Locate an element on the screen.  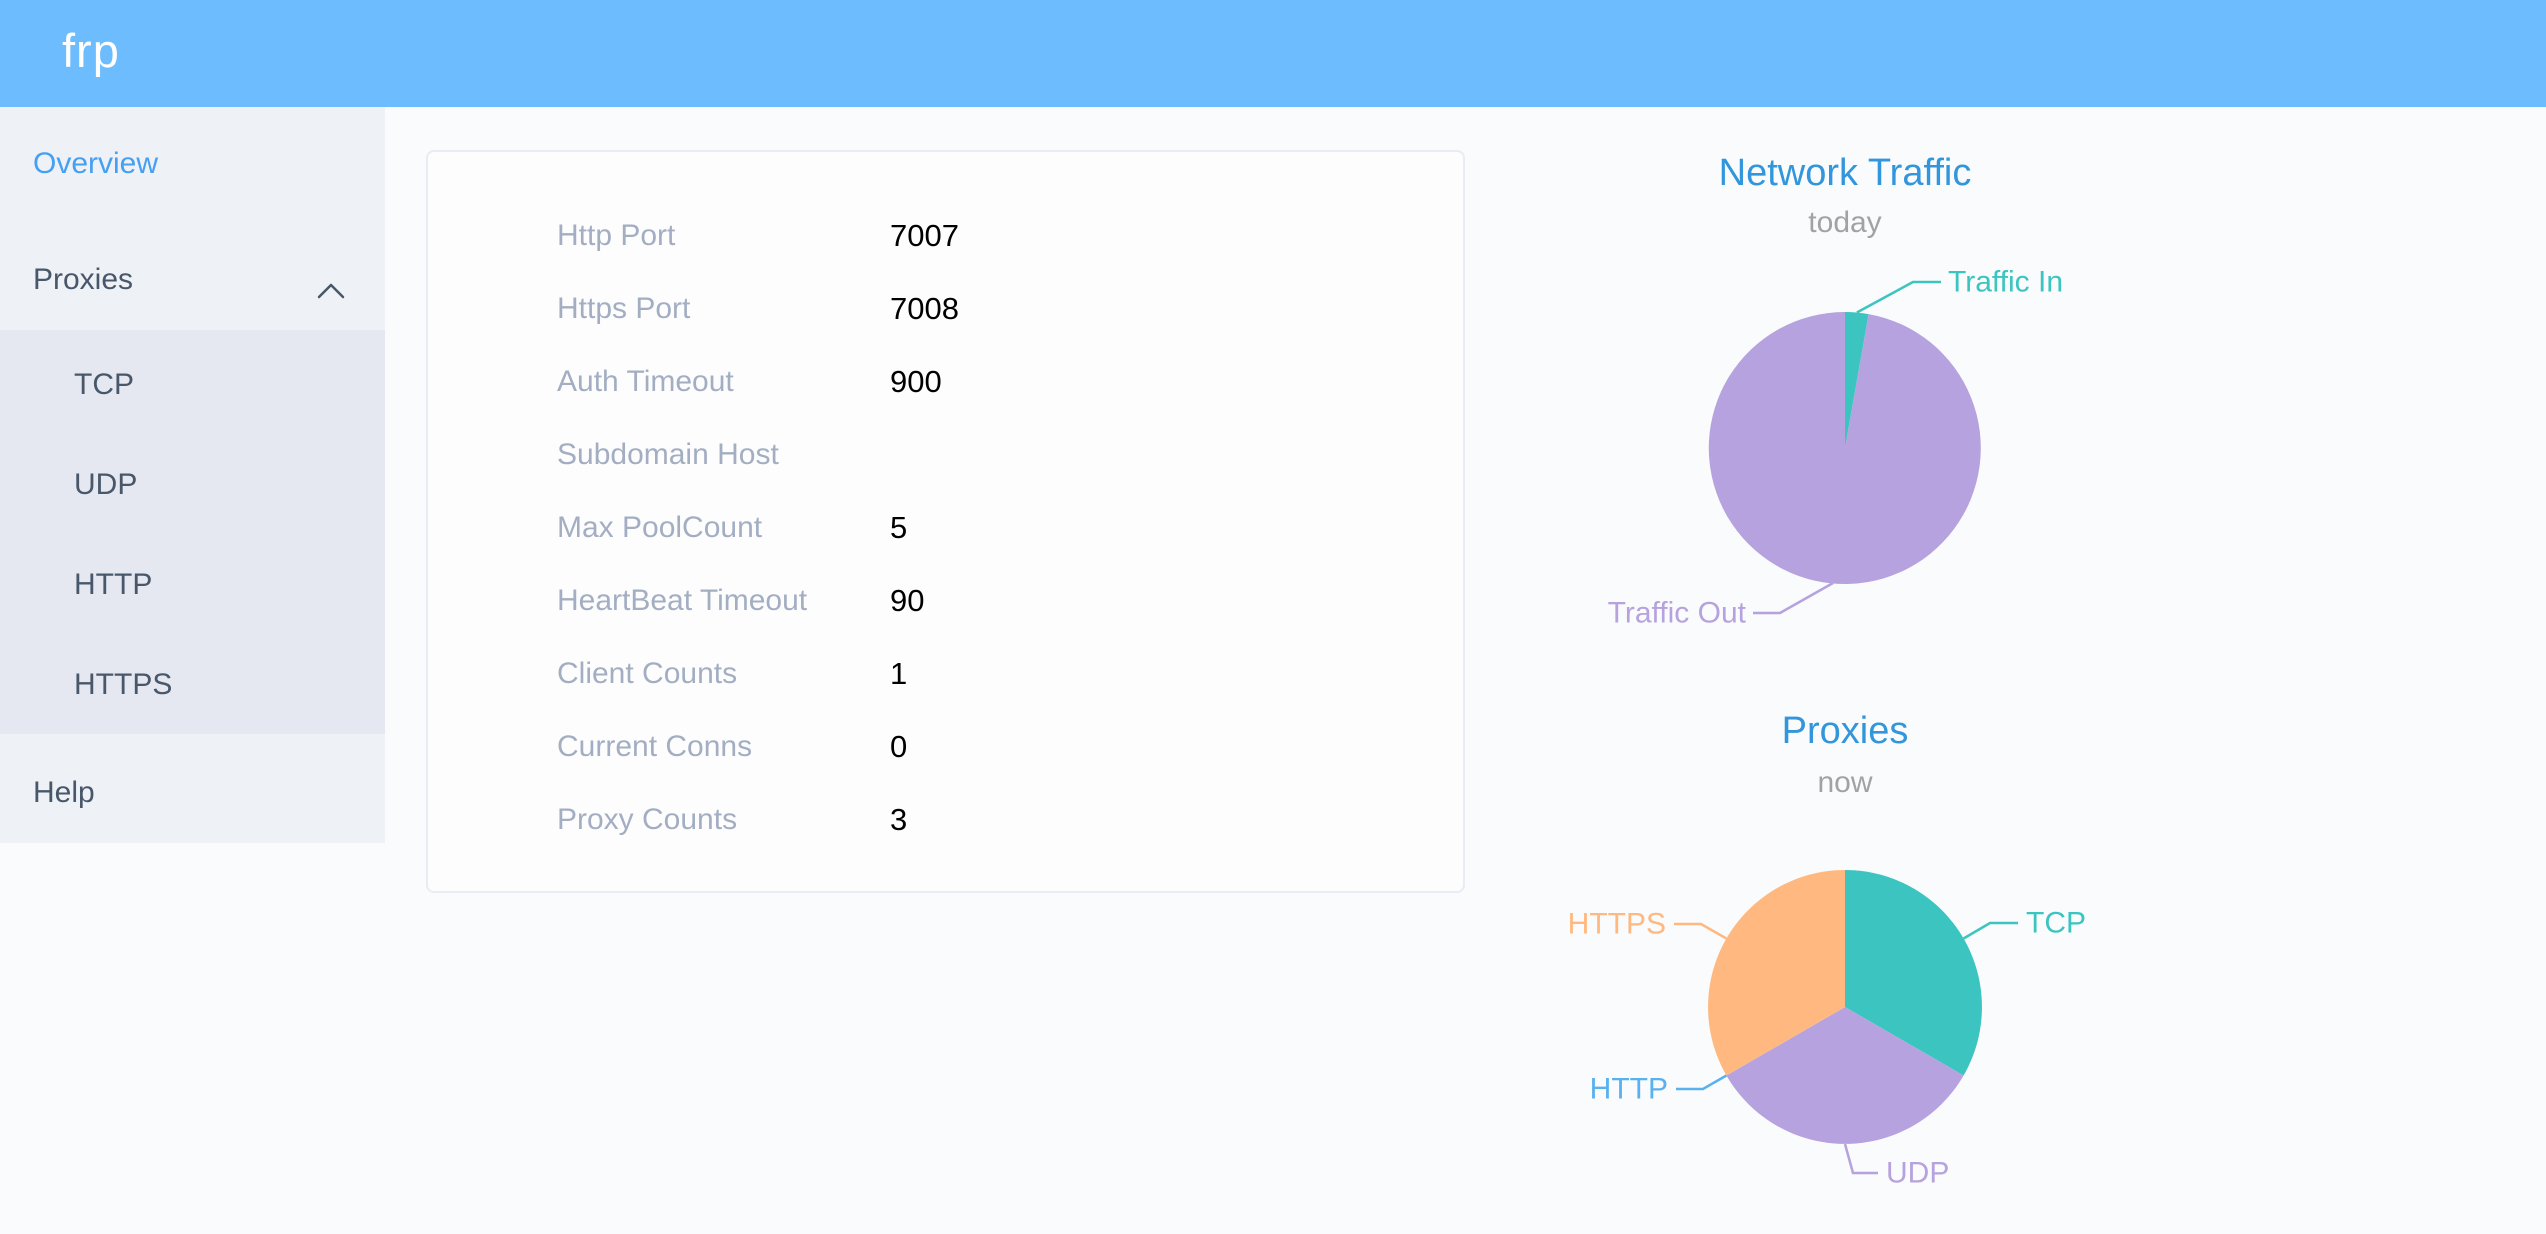
sidebar-item-label: HTTP is located at coordinates (113, 584).